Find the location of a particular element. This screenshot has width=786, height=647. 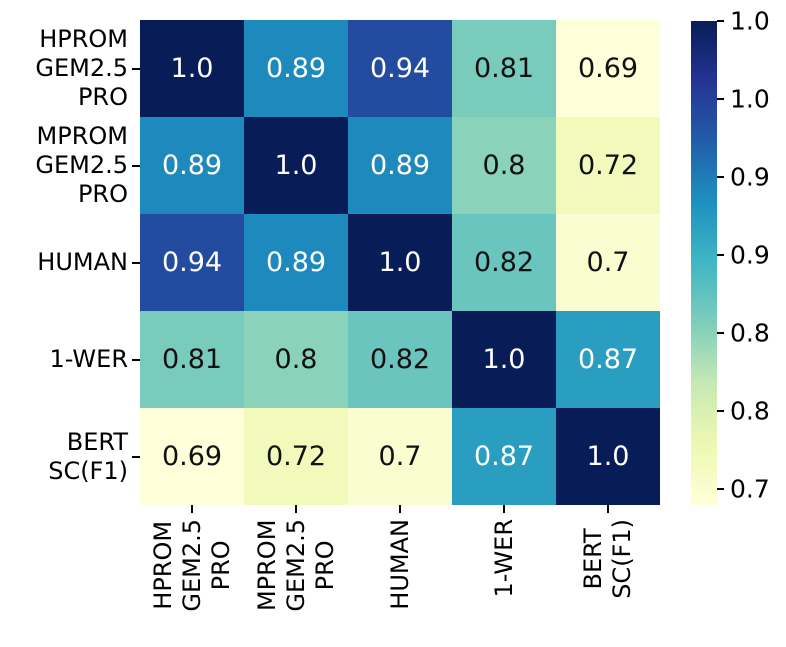

colorbar-tick-label: 0.7 is located at coordinates (750, 489).